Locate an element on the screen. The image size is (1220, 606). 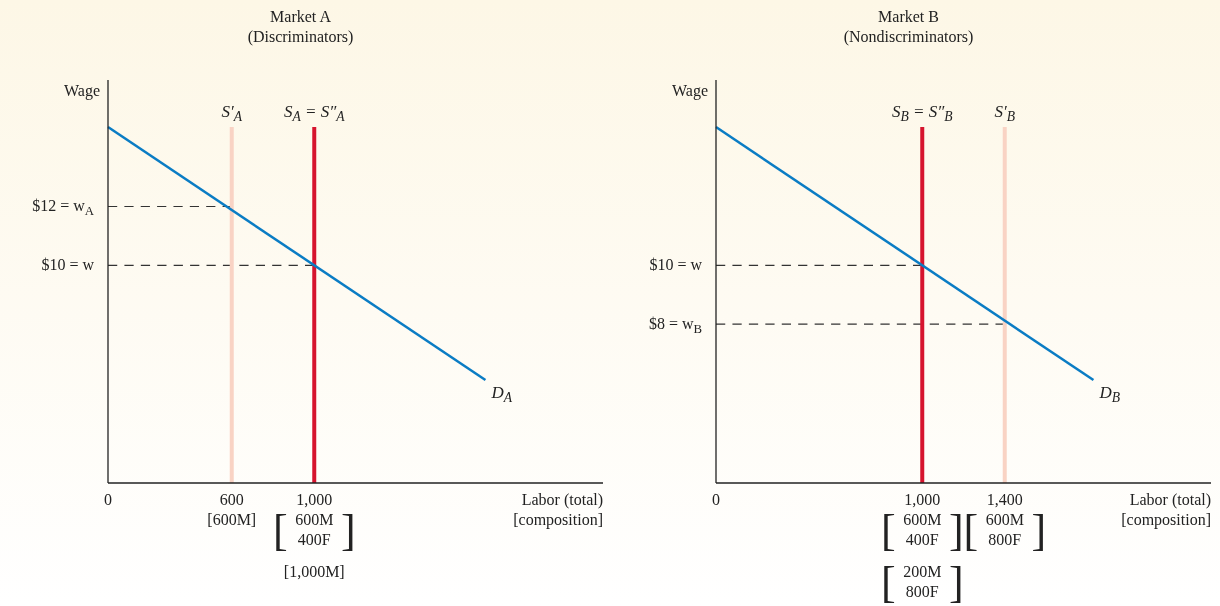
text: [600M] is located at coordinates (232, 519).